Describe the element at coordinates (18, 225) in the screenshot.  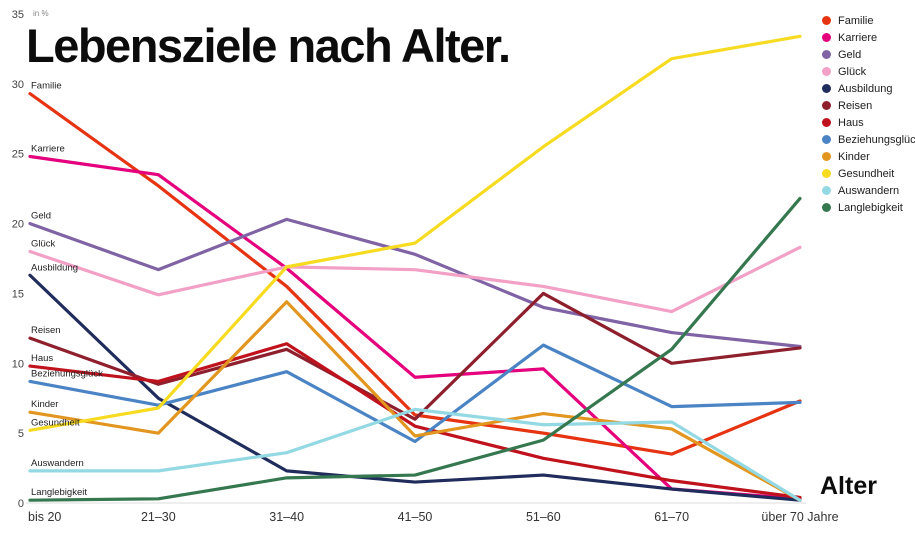
I see `y-tick-label: 20` at that location.